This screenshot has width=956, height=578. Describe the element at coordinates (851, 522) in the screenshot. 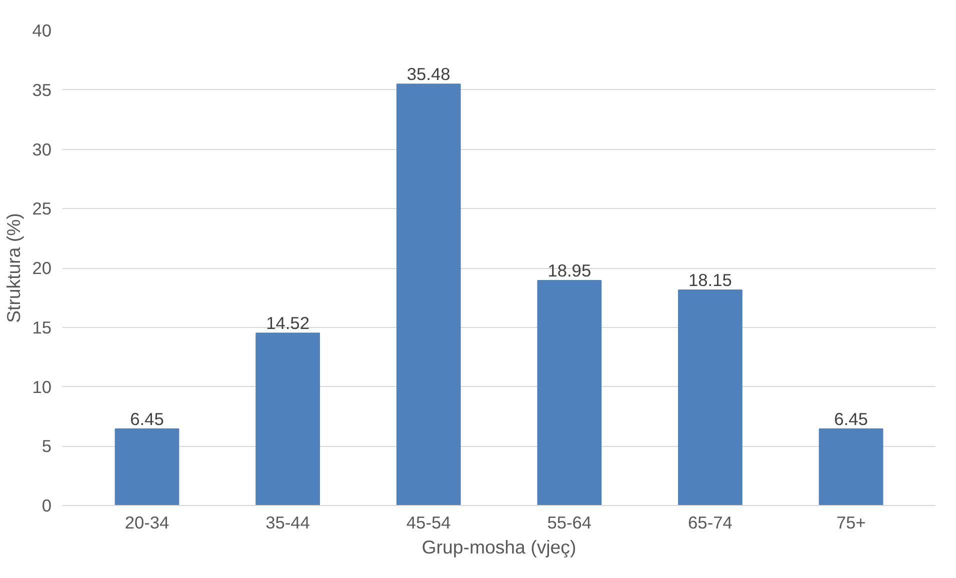

I see `x-tick-label: 75+` at that location.